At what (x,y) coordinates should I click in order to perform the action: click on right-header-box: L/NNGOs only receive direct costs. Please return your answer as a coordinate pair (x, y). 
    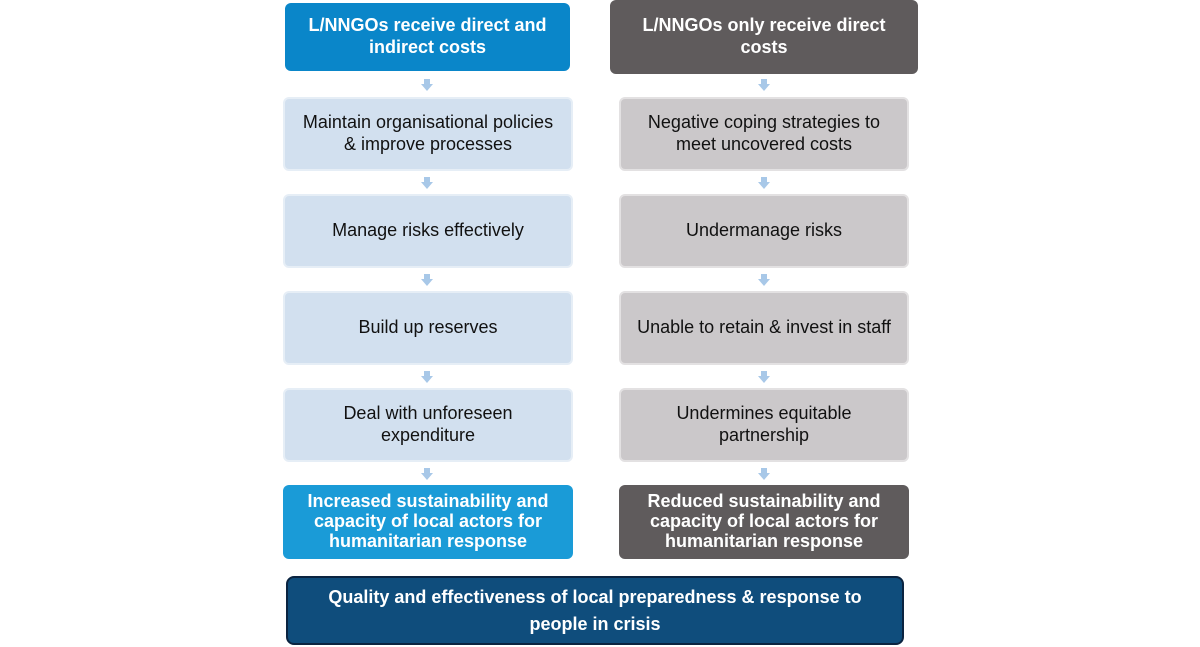
    Looking at the image, I should click on (764, 37).